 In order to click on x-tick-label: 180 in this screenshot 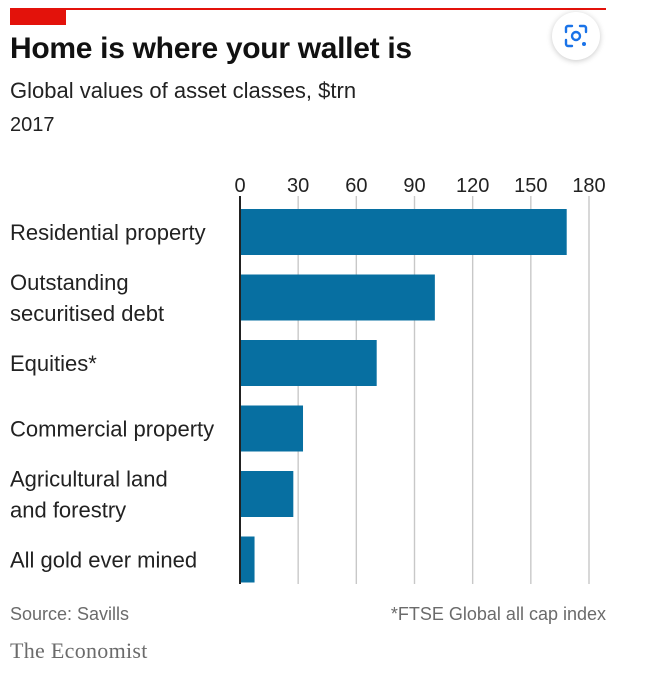, I will do `click(588, 186)`.